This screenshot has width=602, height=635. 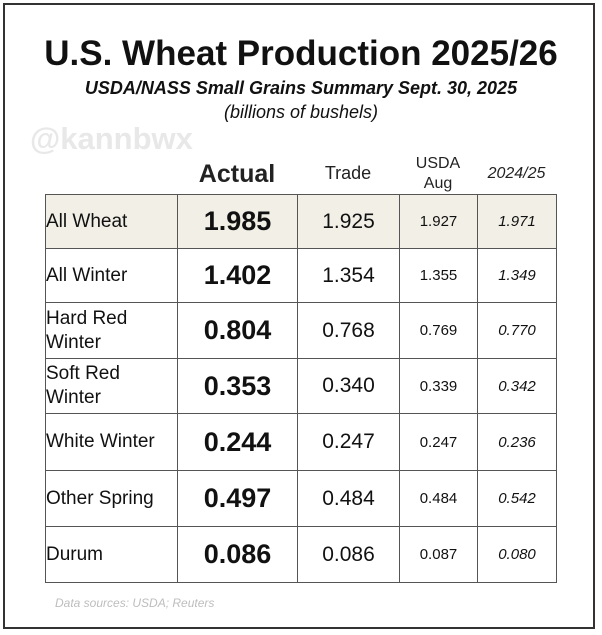 What do you see at coordinates (517, 330) in the screenshot?
I see `cell-prior: 0.770` at bounding box center [517, 330].